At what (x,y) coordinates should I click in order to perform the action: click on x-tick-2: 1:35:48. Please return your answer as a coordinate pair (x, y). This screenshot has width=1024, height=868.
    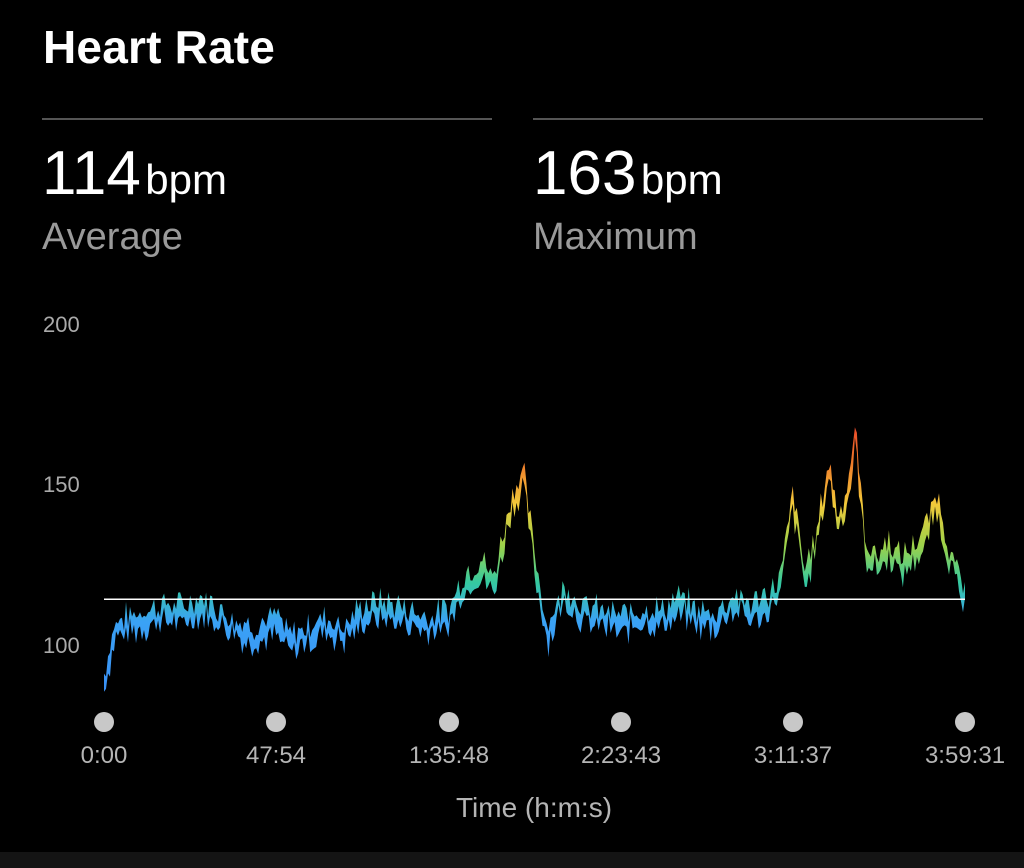
    Looking at the image, I should click on (449, 755).